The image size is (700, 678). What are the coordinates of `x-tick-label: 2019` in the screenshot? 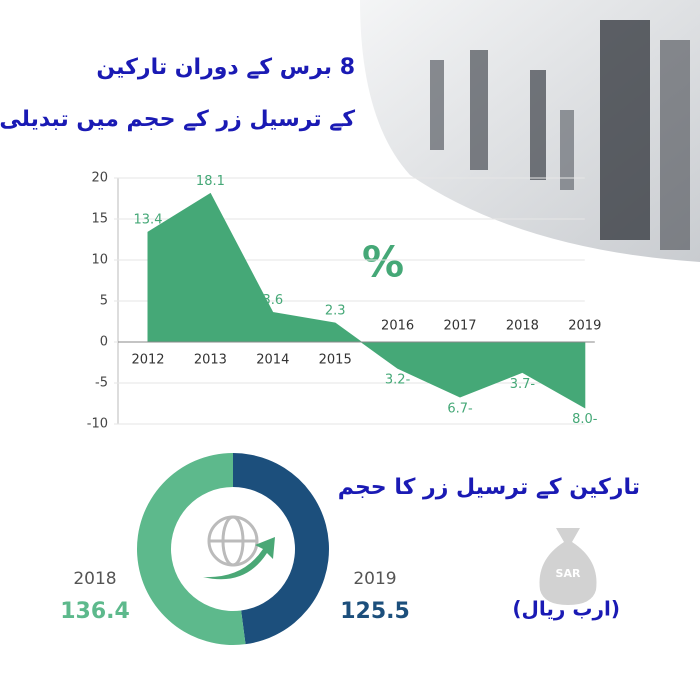 It's located at (584, 326).